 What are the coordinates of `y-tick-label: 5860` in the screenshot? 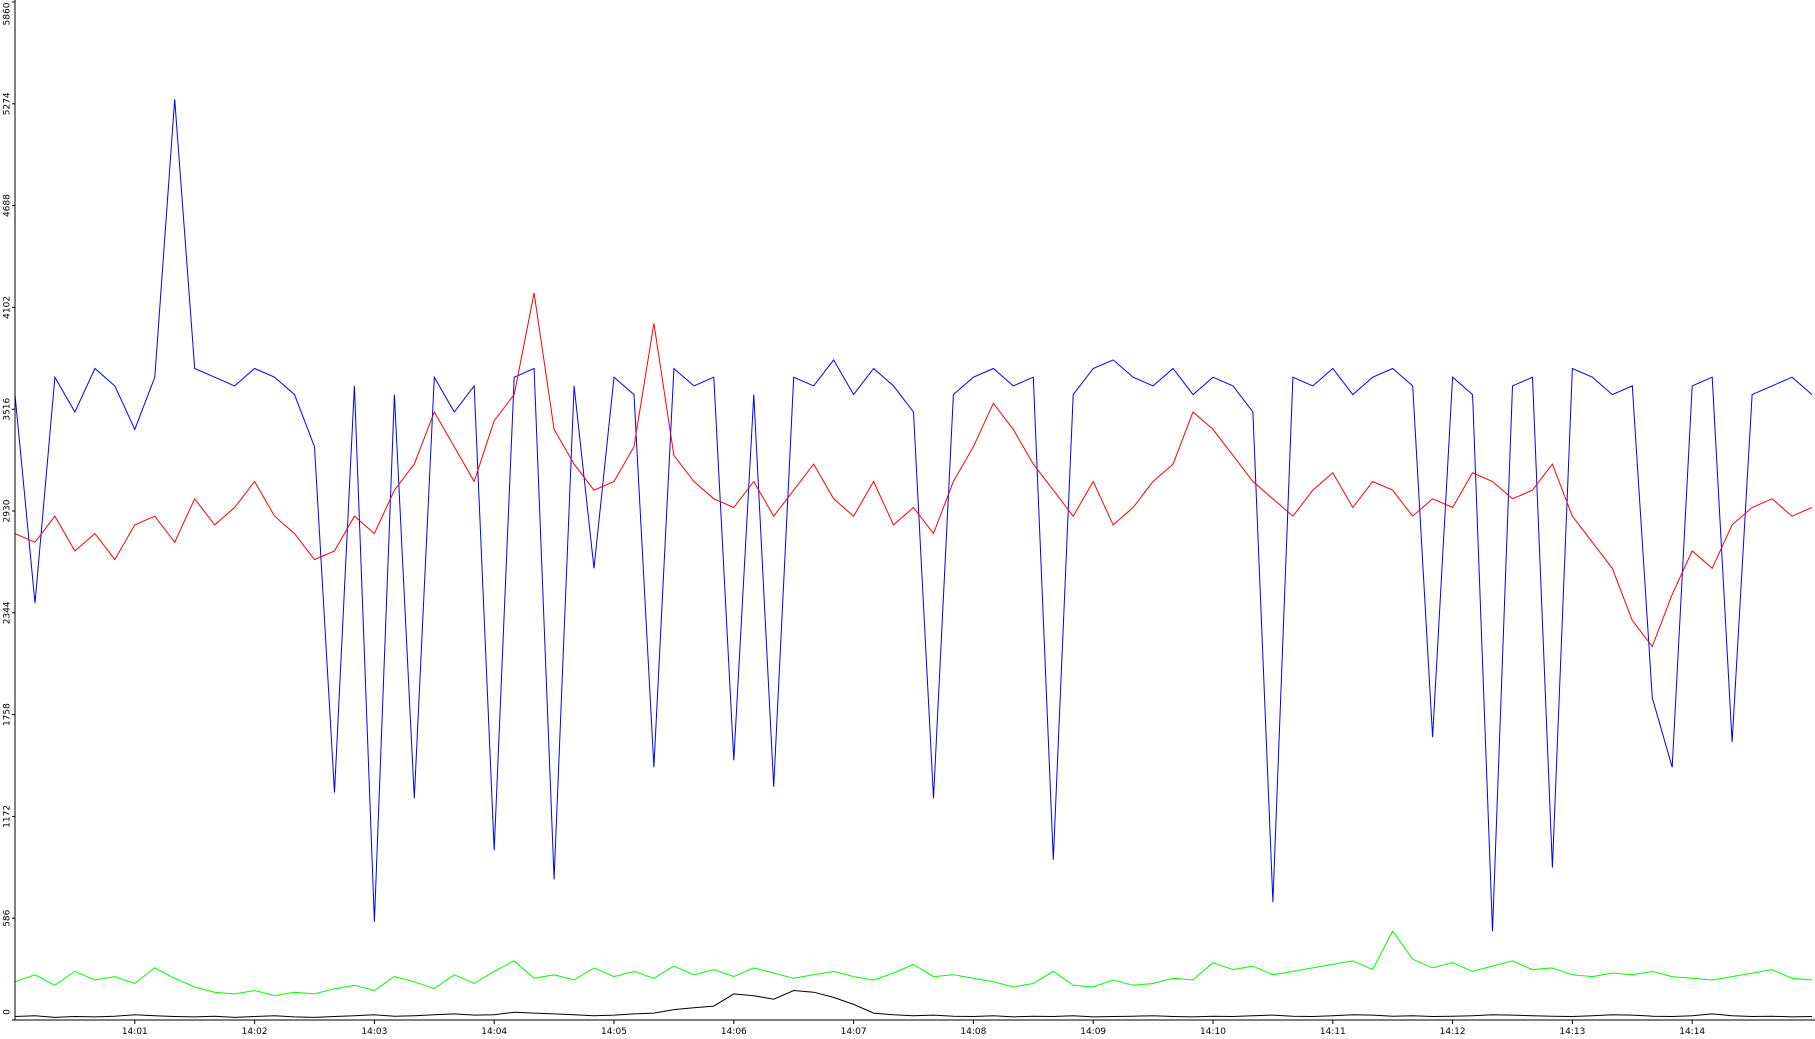 It's located at (8, 13).